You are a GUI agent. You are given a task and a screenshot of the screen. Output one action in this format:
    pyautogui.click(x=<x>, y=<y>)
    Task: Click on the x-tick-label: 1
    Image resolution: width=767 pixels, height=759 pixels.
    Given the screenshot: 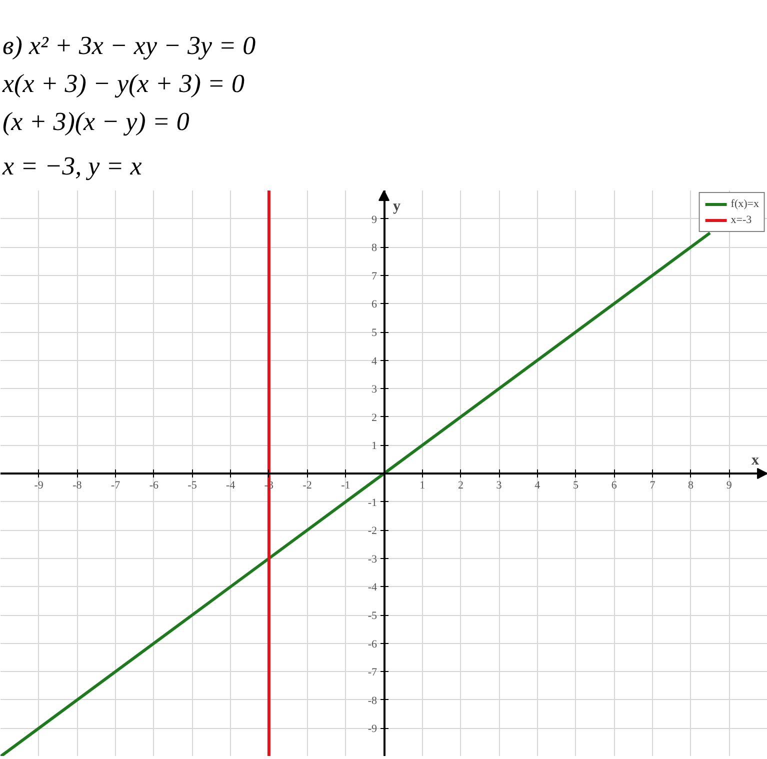 What is the action you would take?
    pyautogui.click(x=423, y=486)
    